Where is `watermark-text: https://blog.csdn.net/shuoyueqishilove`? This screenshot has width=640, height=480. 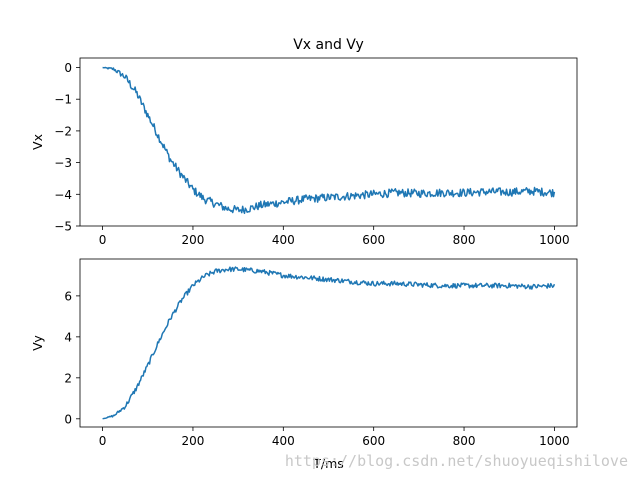 watermark-text: https://blog.csdn.net/shuoyueqishilove is located at coordinates (456, 461).